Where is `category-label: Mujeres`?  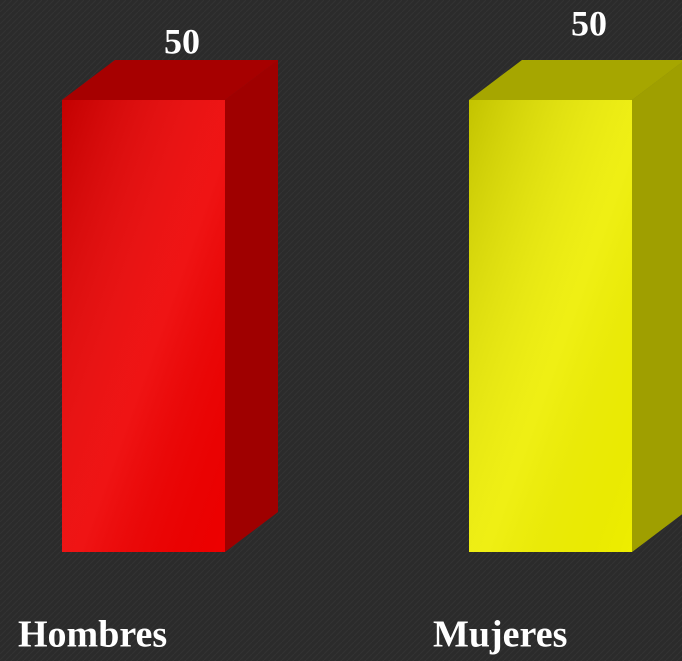 category-label: Mujeres is located at coordinates (500, 635).